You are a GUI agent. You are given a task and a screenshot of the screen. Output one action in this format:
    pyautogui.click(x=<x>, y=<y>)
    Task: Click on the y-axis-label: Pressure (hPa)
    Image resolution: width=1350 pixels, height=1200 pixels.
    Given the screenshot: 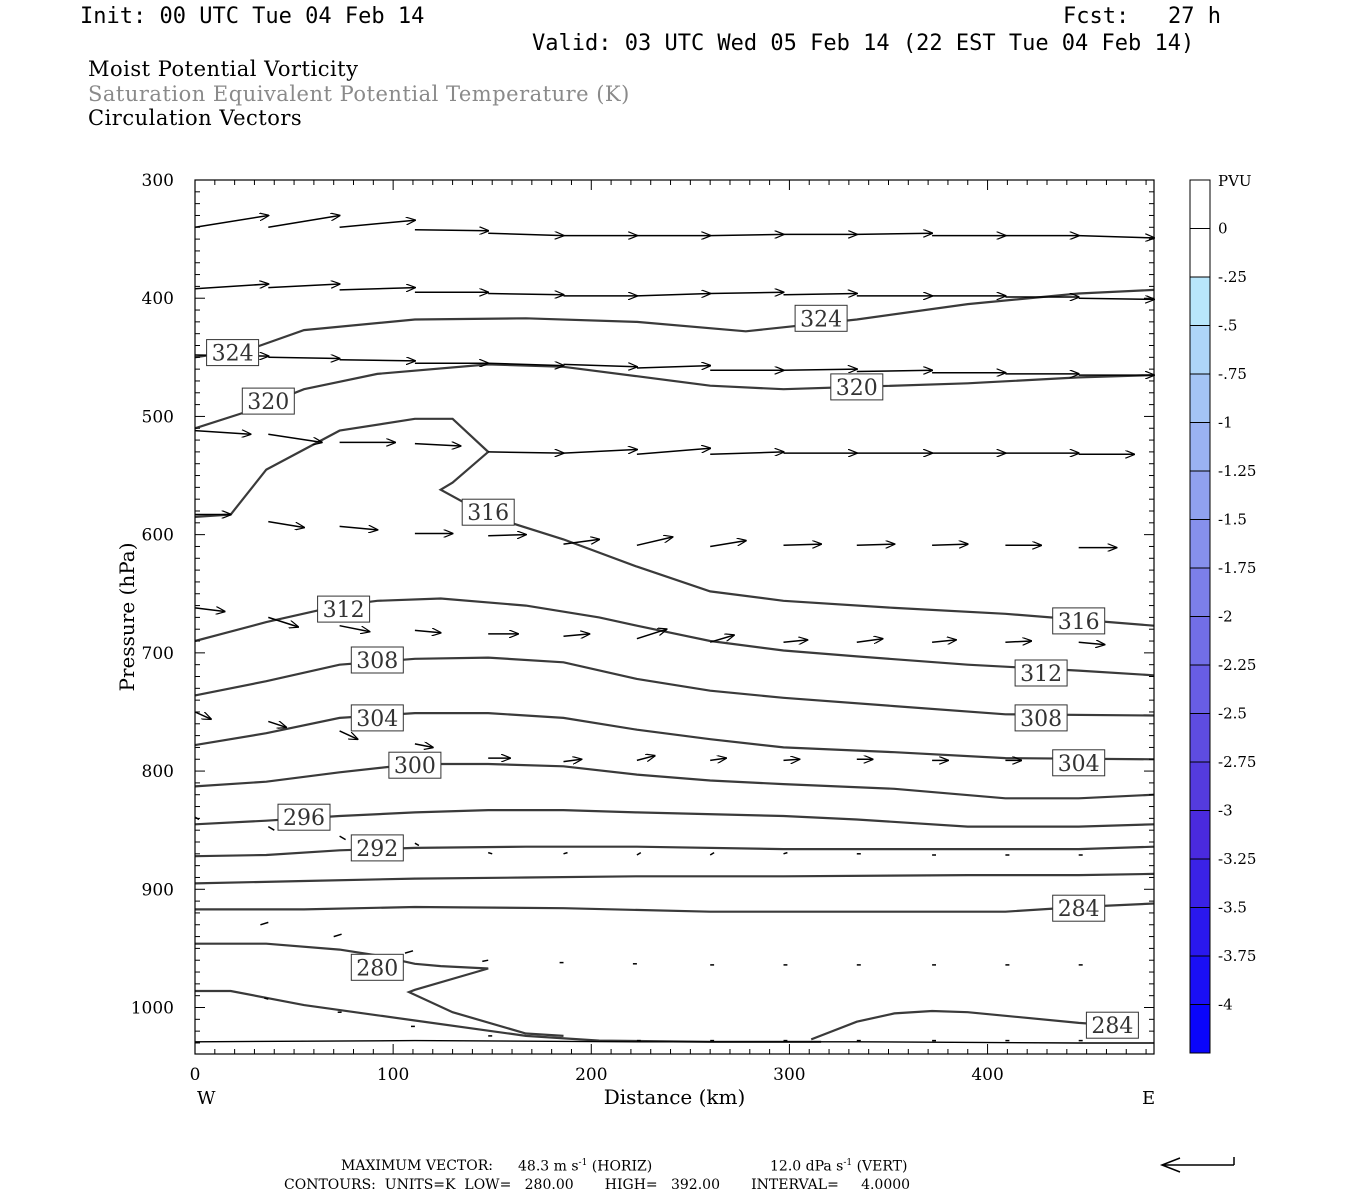 What is the action you would take?
    pyautogui.click(x=127, y=617)
    